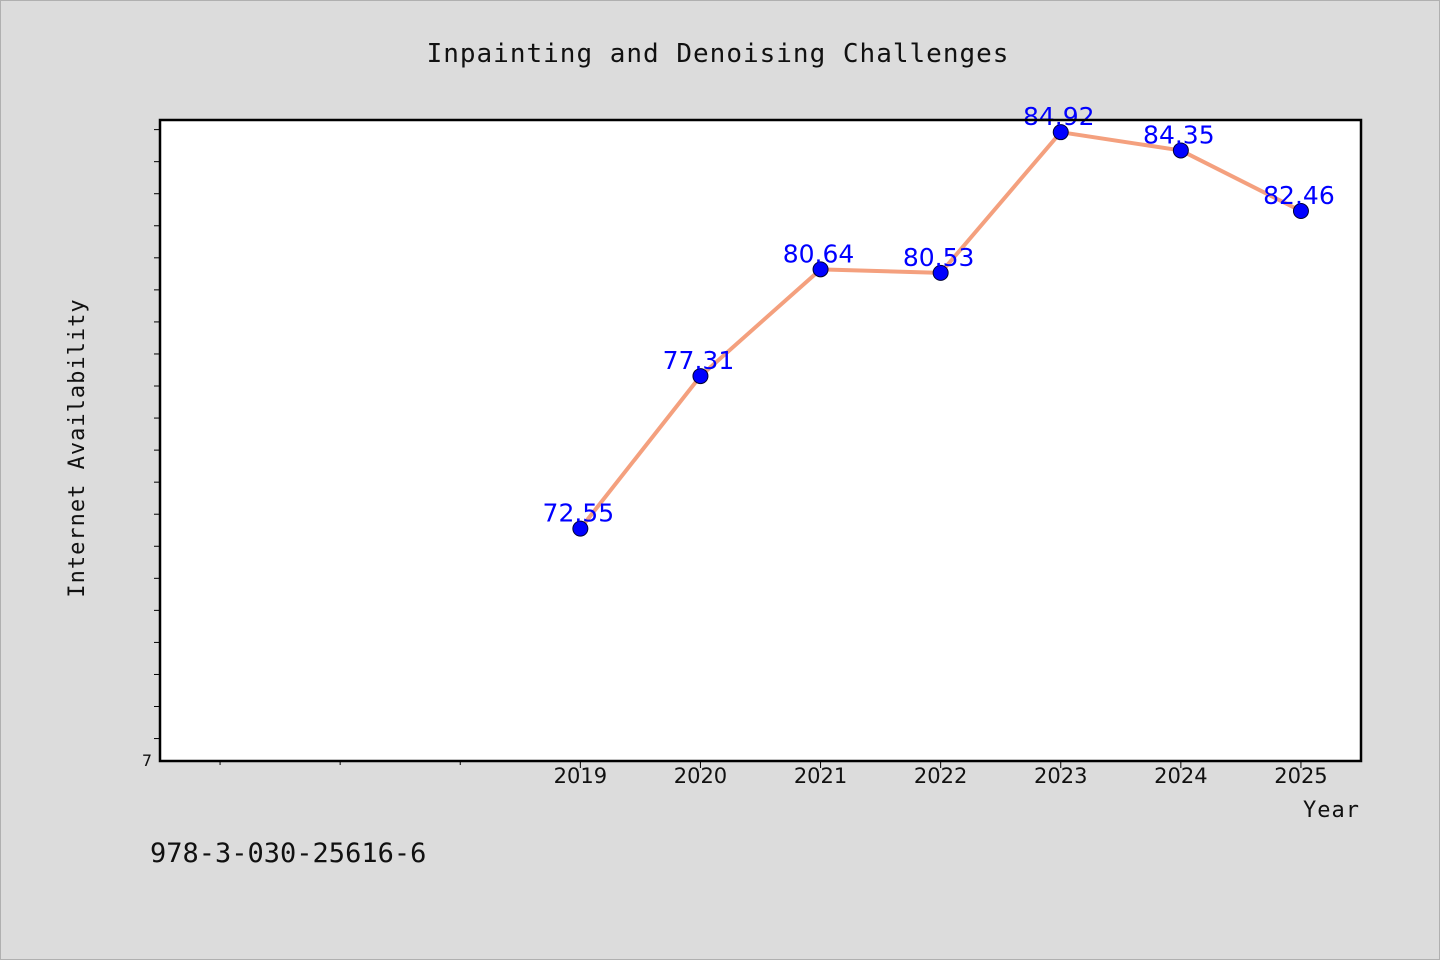 Image resolution: width=1440 pixels, height=960 pixels. What do you see at coordinates (580, 776) in the screenshot?
I see `x-tick-label: 2019` at bounding box center [580, 776].